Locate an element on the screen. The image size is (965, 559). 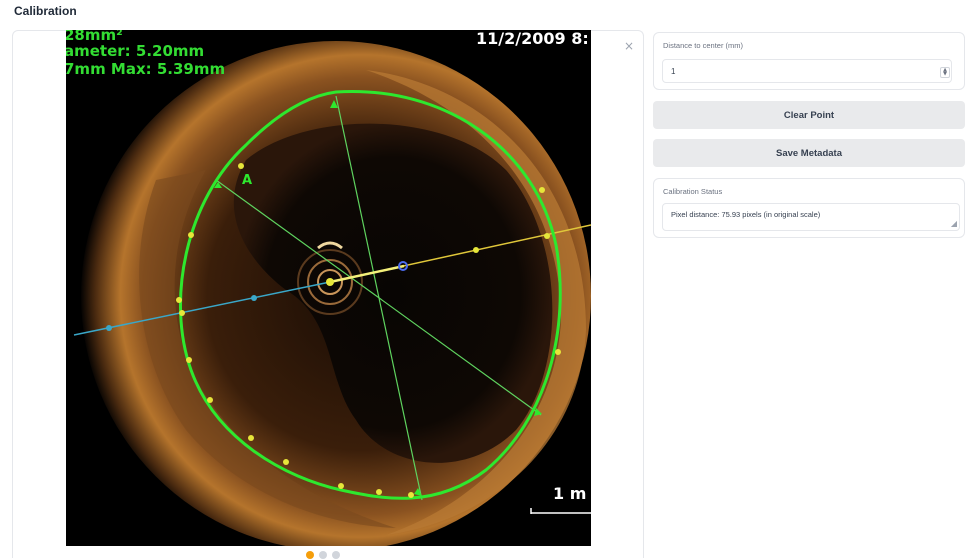
scale-label: 1 m is located at coordinates (569, 493).